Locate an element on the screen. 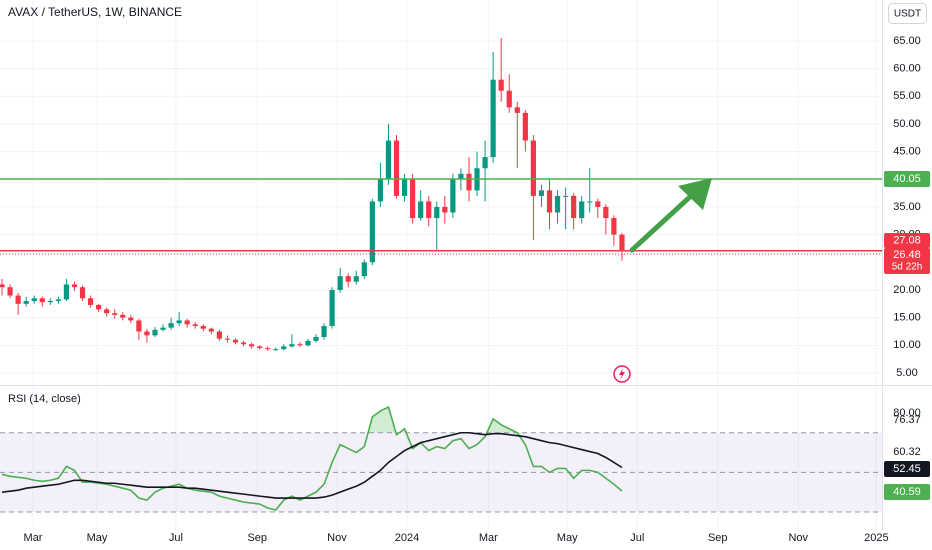 This screenshot has height=550, width=932. last-price-label: 26.48 is located at coordinates (907, 255).